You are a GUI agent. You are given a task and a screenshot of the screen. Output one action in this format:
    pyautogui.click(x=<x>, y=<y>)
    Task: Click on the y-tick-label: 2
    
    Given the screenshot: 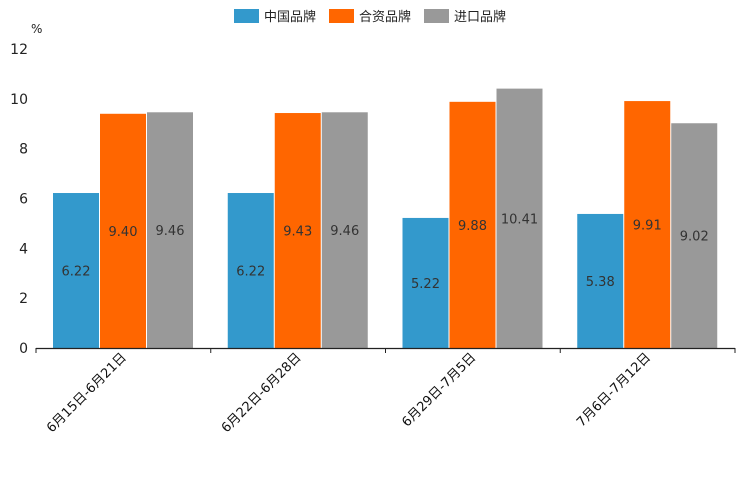 What is the action you would take?
    pyautogui.click(x=23, y=299)
    